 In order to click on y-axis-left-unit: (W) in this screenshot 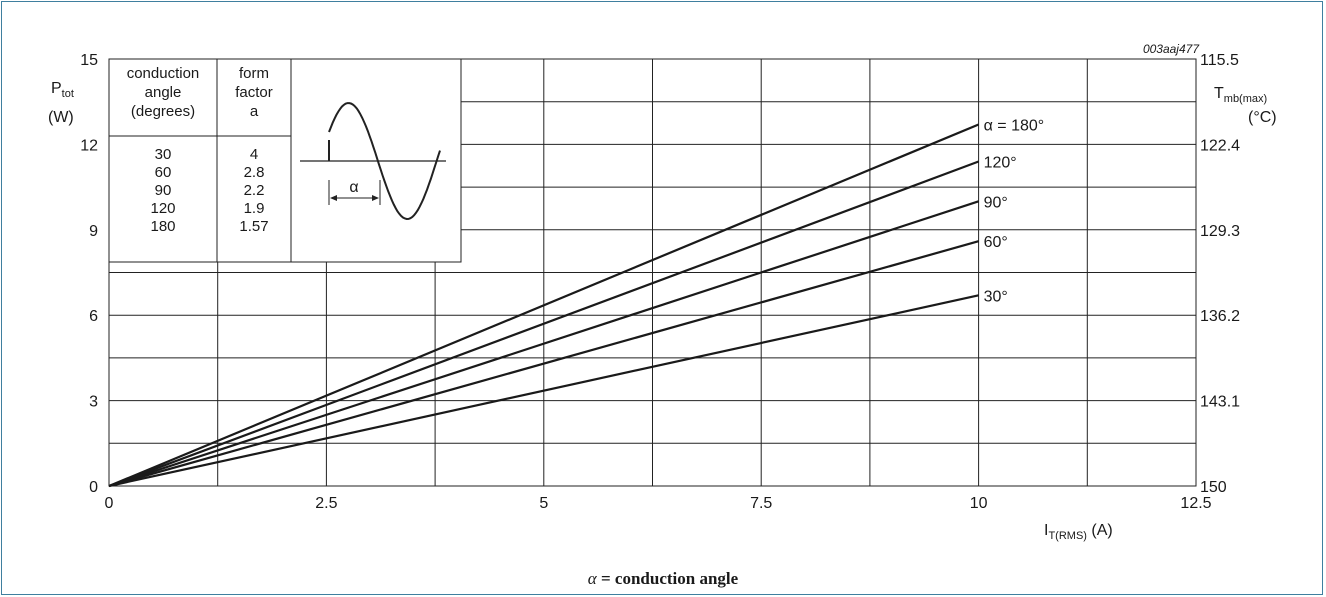, I will do `click(61, 117)`.